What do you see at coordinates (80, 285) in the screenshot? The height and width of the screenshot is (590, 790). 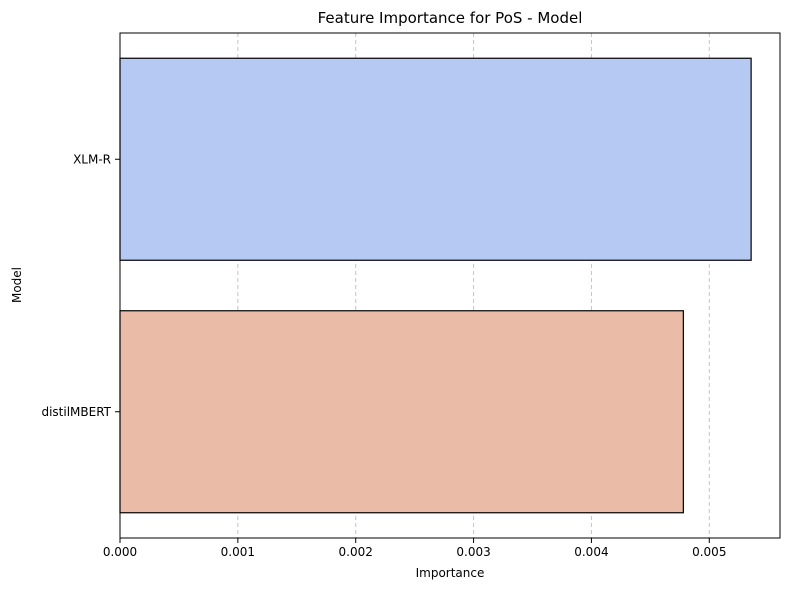 I see `y-axis-ticks: XLM-R distilMBERT` at bounding box center [80, 285].